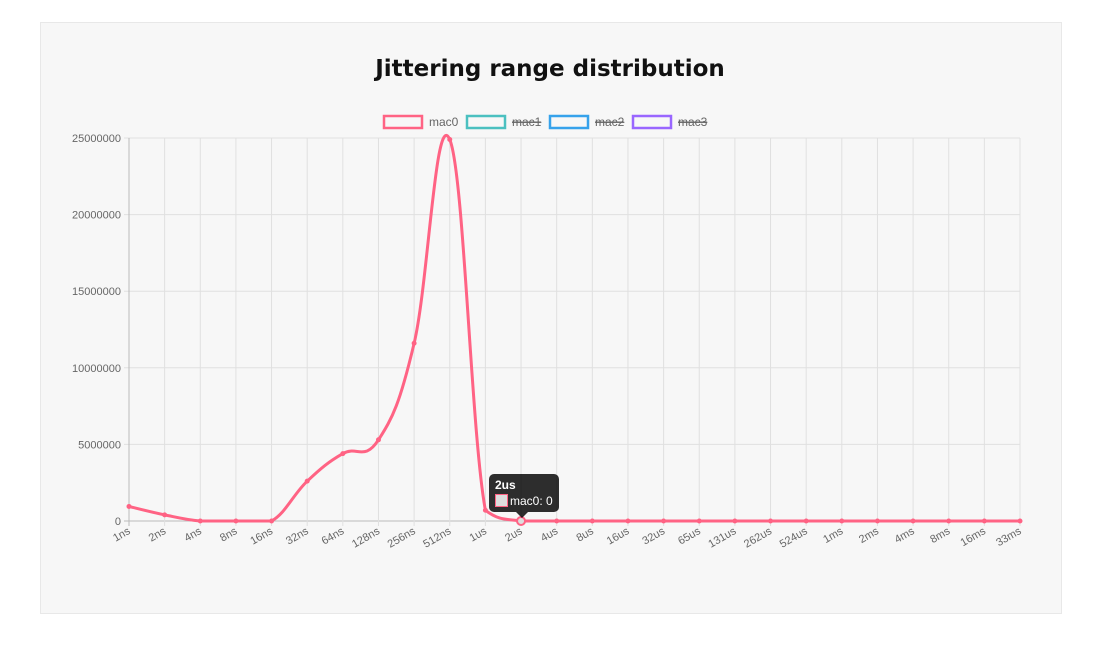 Image resolution: width=1100 pixels, height=670 pixels. Describe the element at coordinates (99, 445) in the screenshot. I see `y-tick-label: 5000000` at that location.